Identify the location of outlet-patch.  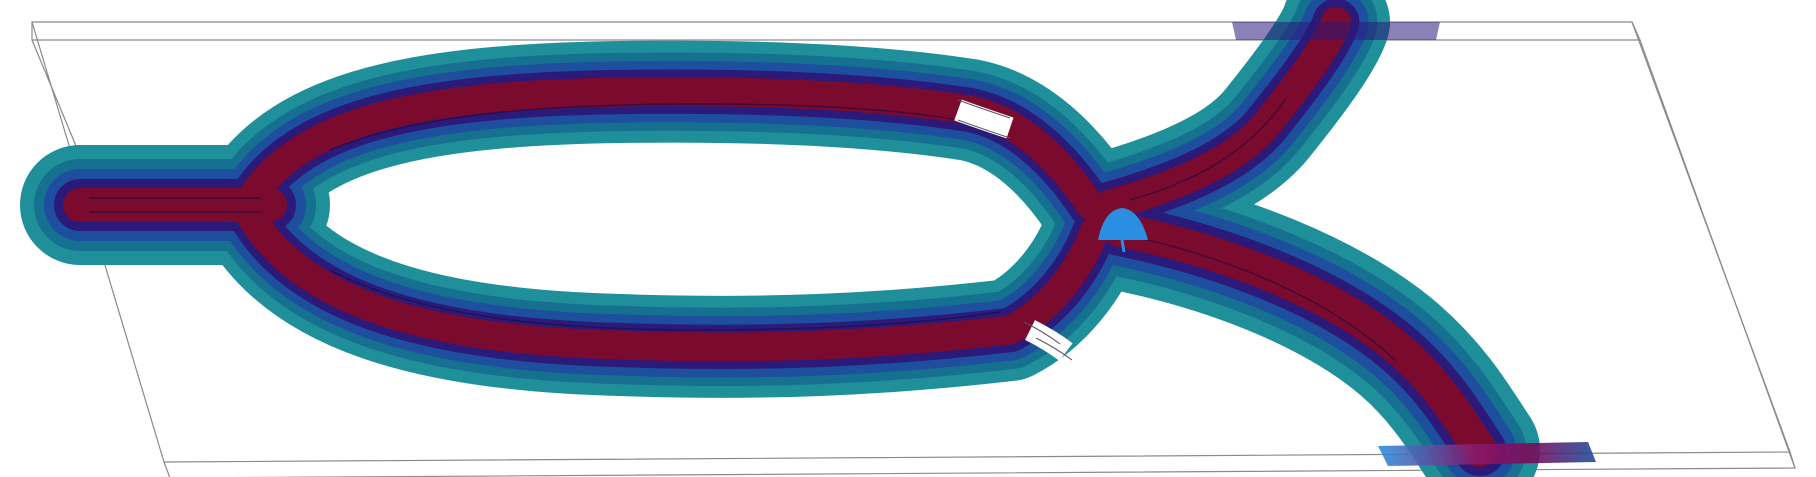
(1487, 454).